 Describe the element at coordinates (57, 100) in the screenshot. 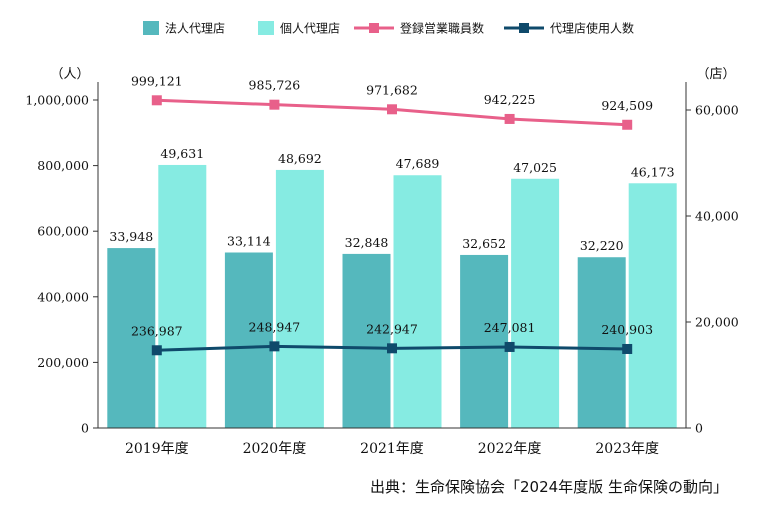

I see `left-tick-label-5: 1,000,000` at that location.